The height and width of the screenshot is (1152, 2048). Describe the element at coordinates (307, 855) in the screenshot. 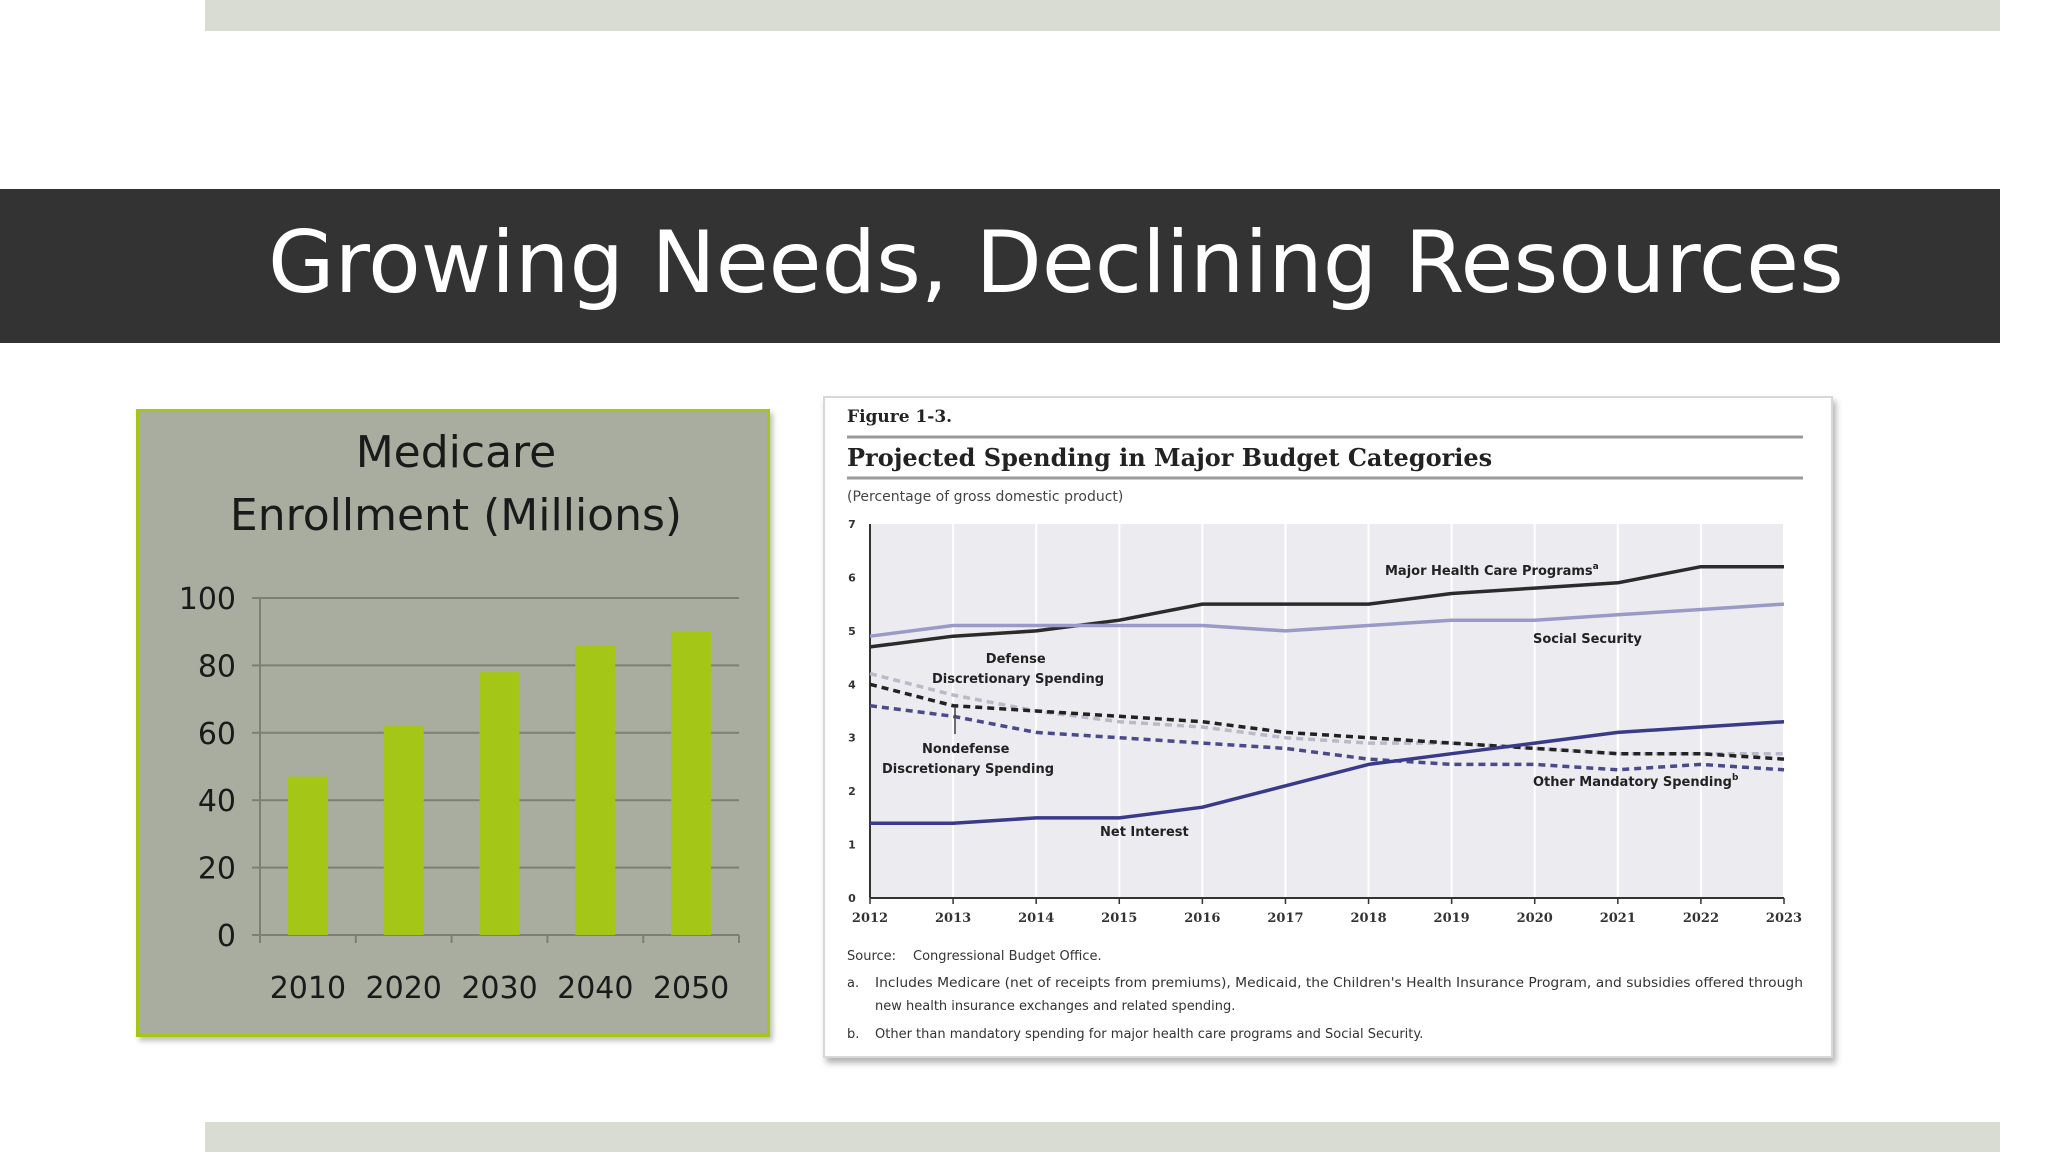

I see `bar-2010` at that location.